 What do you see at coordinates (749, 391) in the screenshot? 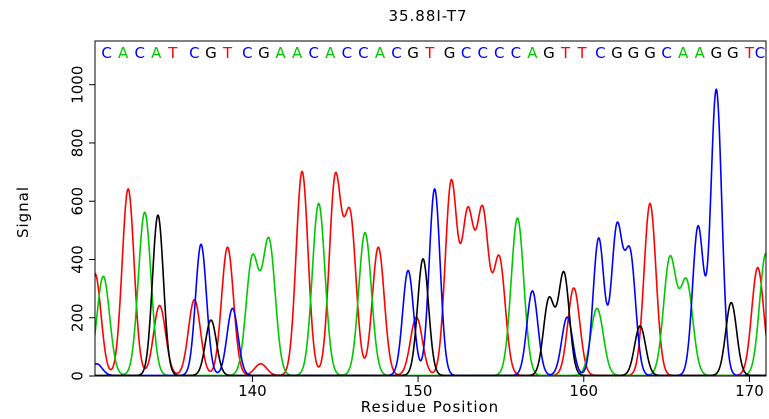
I see `x-tick-label: 170` at bounding box center [749, 391].